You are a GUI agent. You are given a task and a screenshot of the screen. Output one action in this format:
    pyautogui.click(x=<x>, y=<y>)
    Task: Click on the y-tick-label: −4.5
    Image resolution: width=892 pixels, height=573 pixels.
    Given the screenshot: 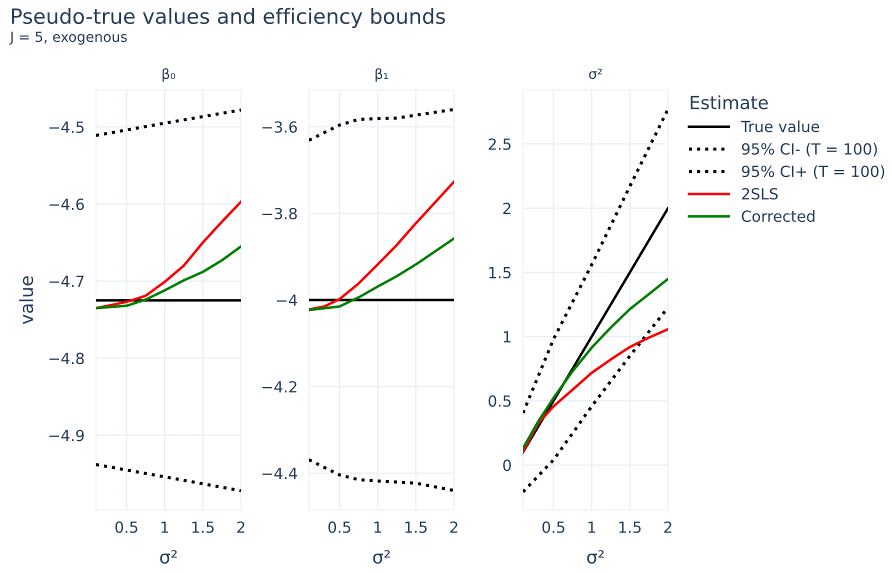 What is the action you would take?
    pyautogui.click(x=66, y=128)
    